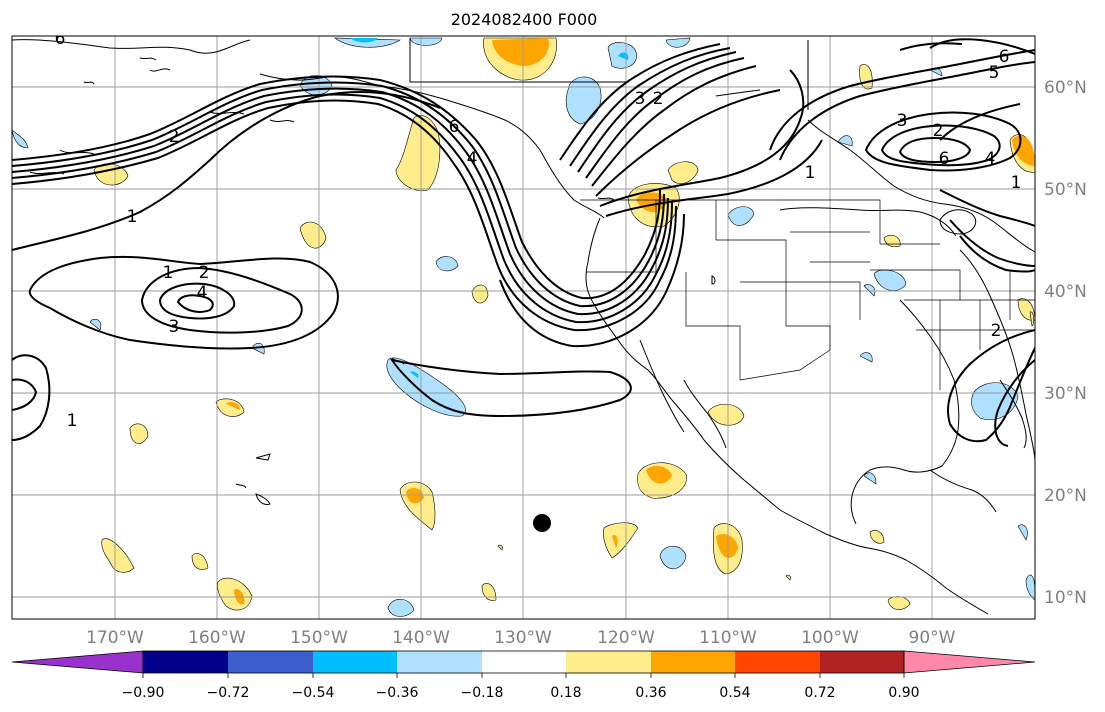  I want to click on colorbar-tick-label: 0.18, so click(565, 693).